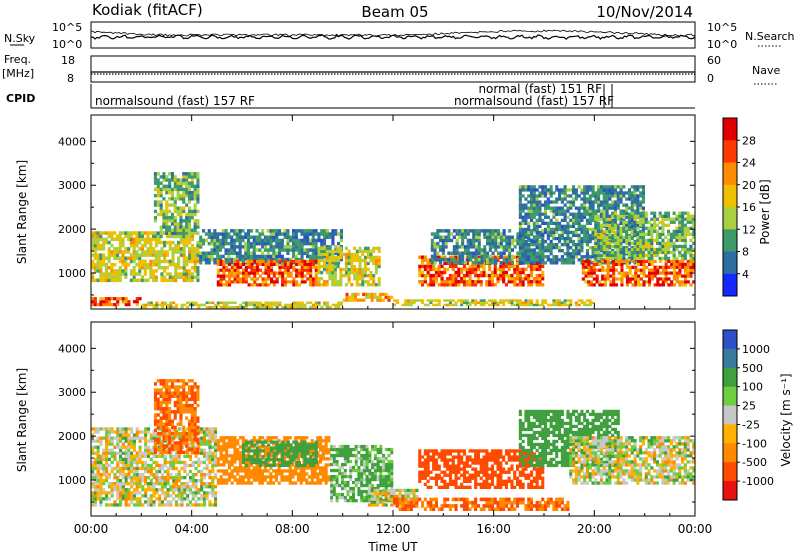  What do you see at coordinates (730, 263) in the screenshot?
I see `colorbar-swatch` at bounding box center [730, 263].